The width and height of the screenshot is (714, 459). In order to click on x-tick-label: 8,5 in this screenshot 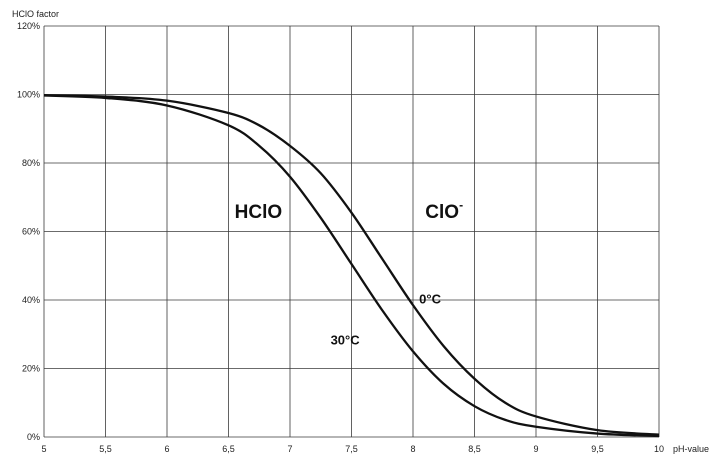, I will do `click(474, 449)`.